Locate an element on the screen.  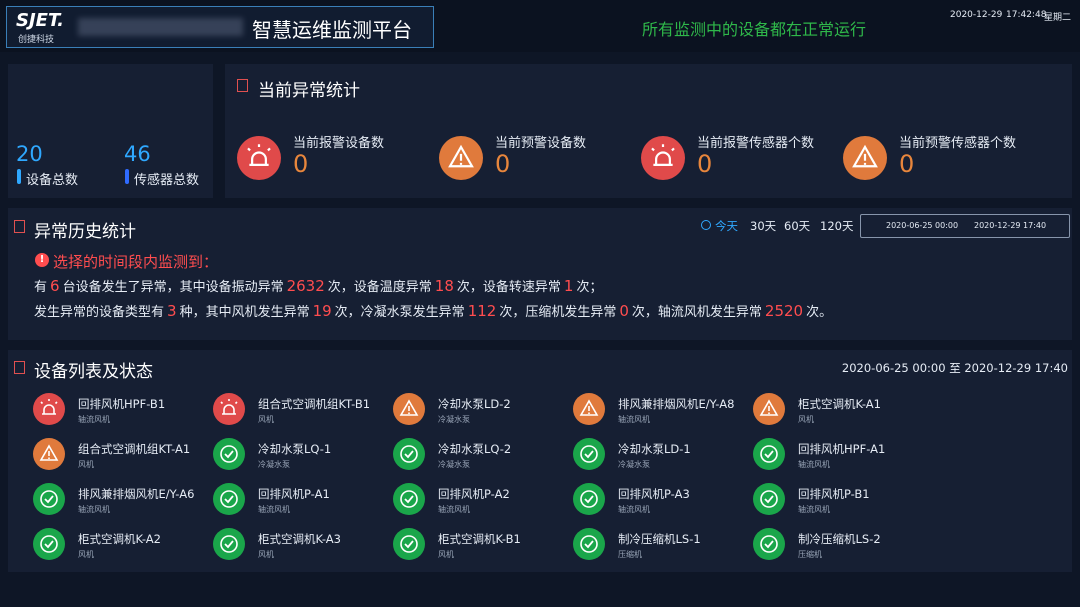
anomaly-card: 当前报警传感器个数 0 is located at coordinates (741, 162).